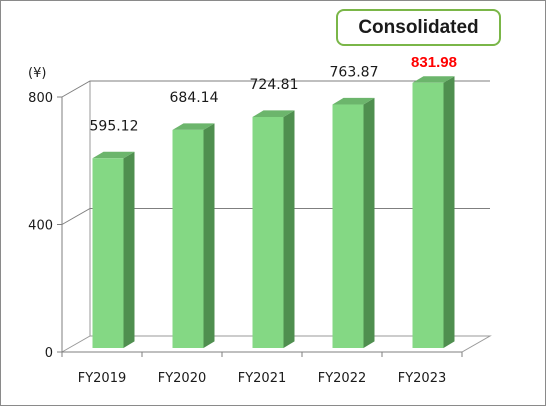  I want to click on y-tick-label: 0, so click(49, 353).